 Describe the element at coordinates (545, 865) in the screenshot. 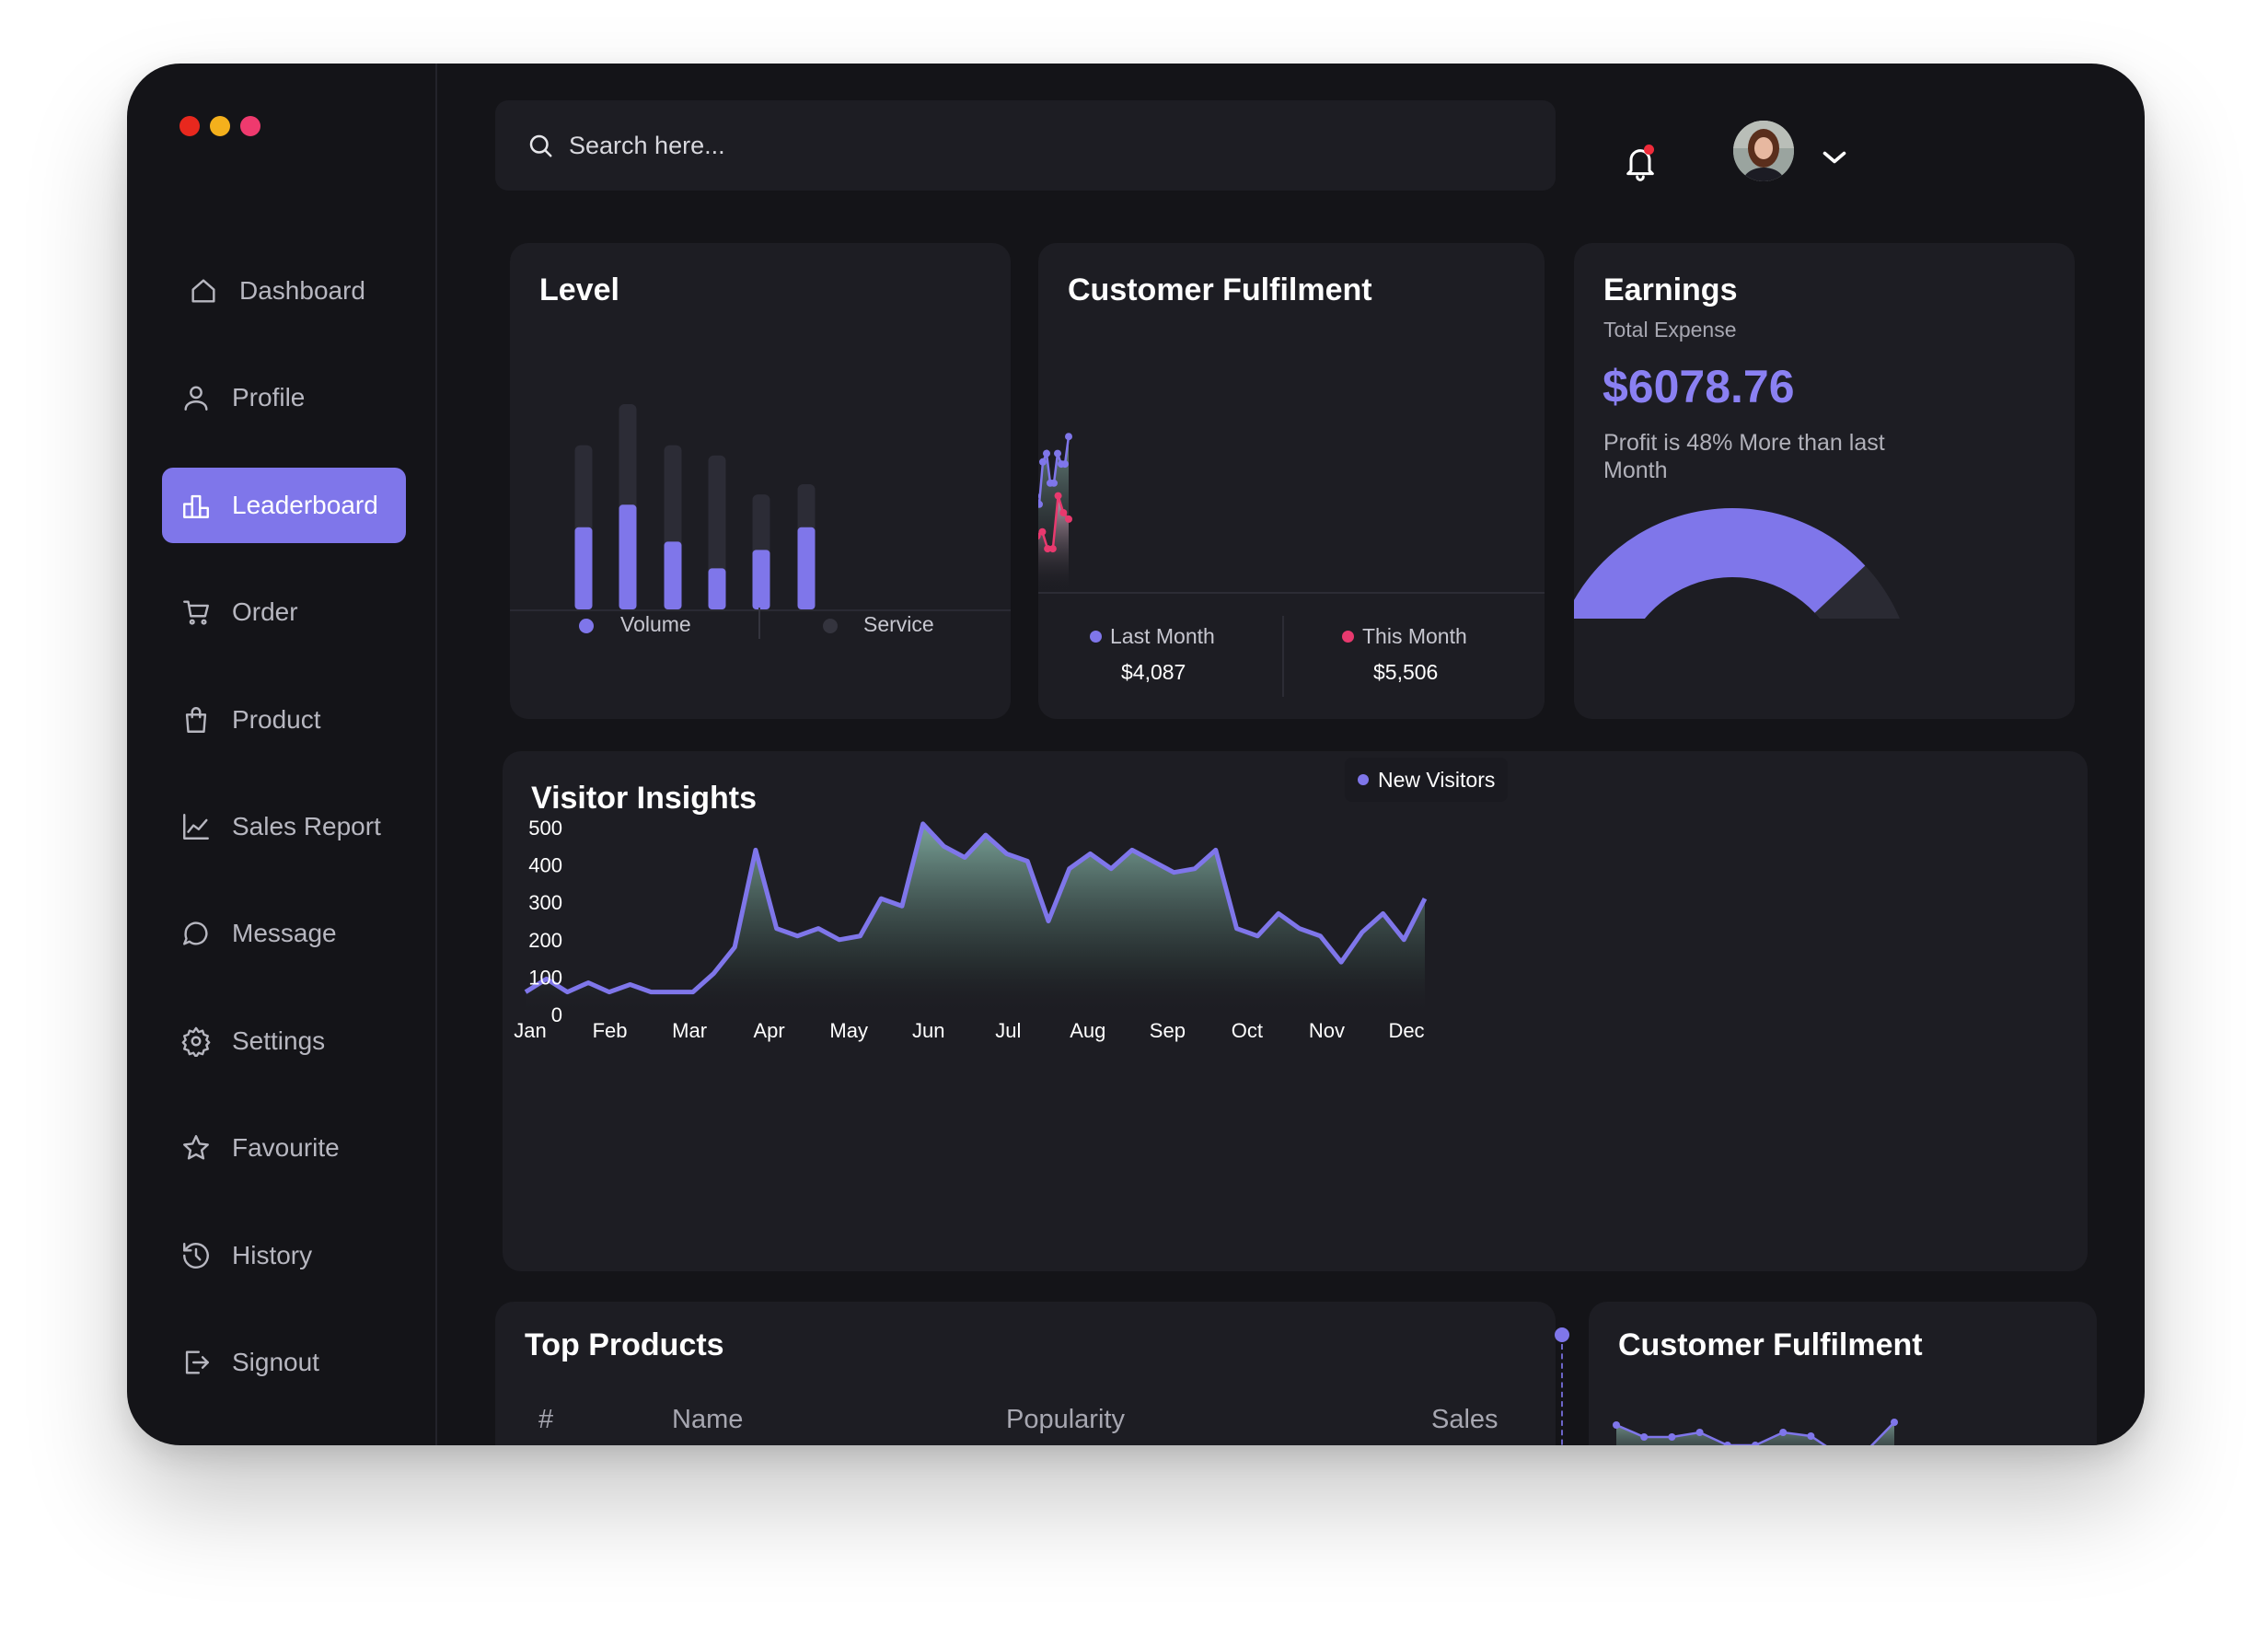

I see `y-tick-label: 400` at that location.